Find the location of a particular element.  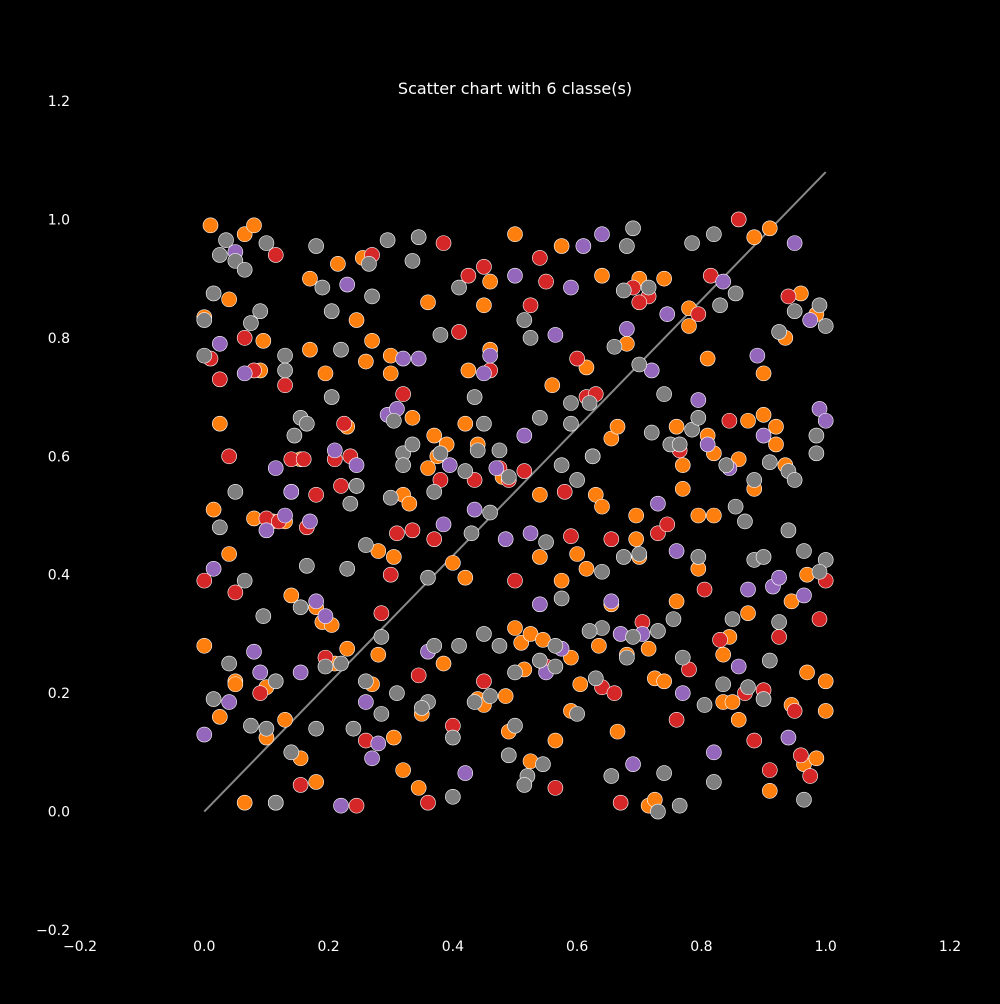

y-tick-label: 0.8 is located at coordinates (59, 339).